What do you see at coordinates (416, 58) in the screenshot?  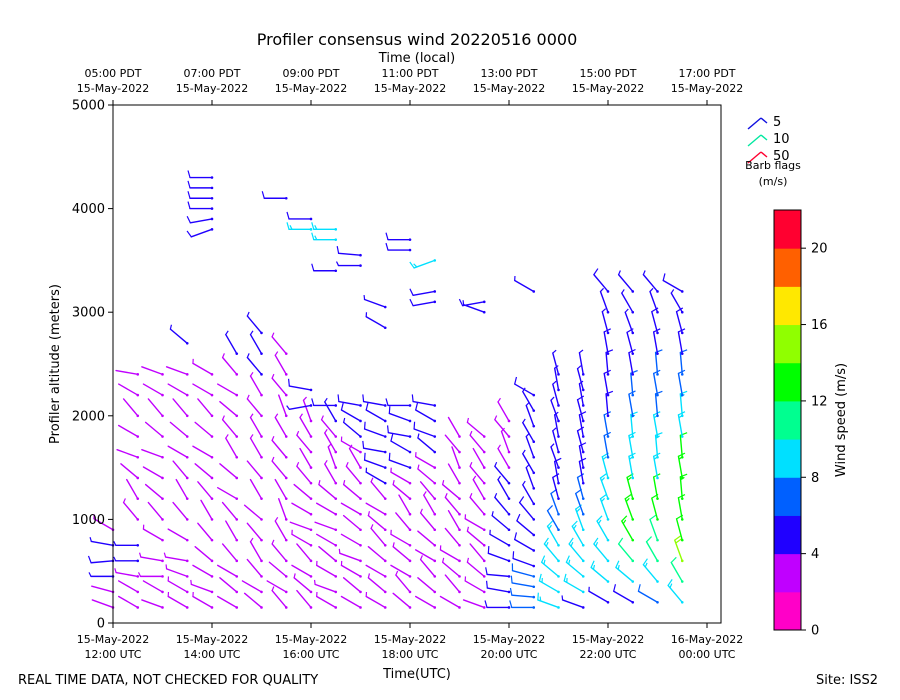 I see `top-axis-label: Time (local)` at bounding box center [416, 58].